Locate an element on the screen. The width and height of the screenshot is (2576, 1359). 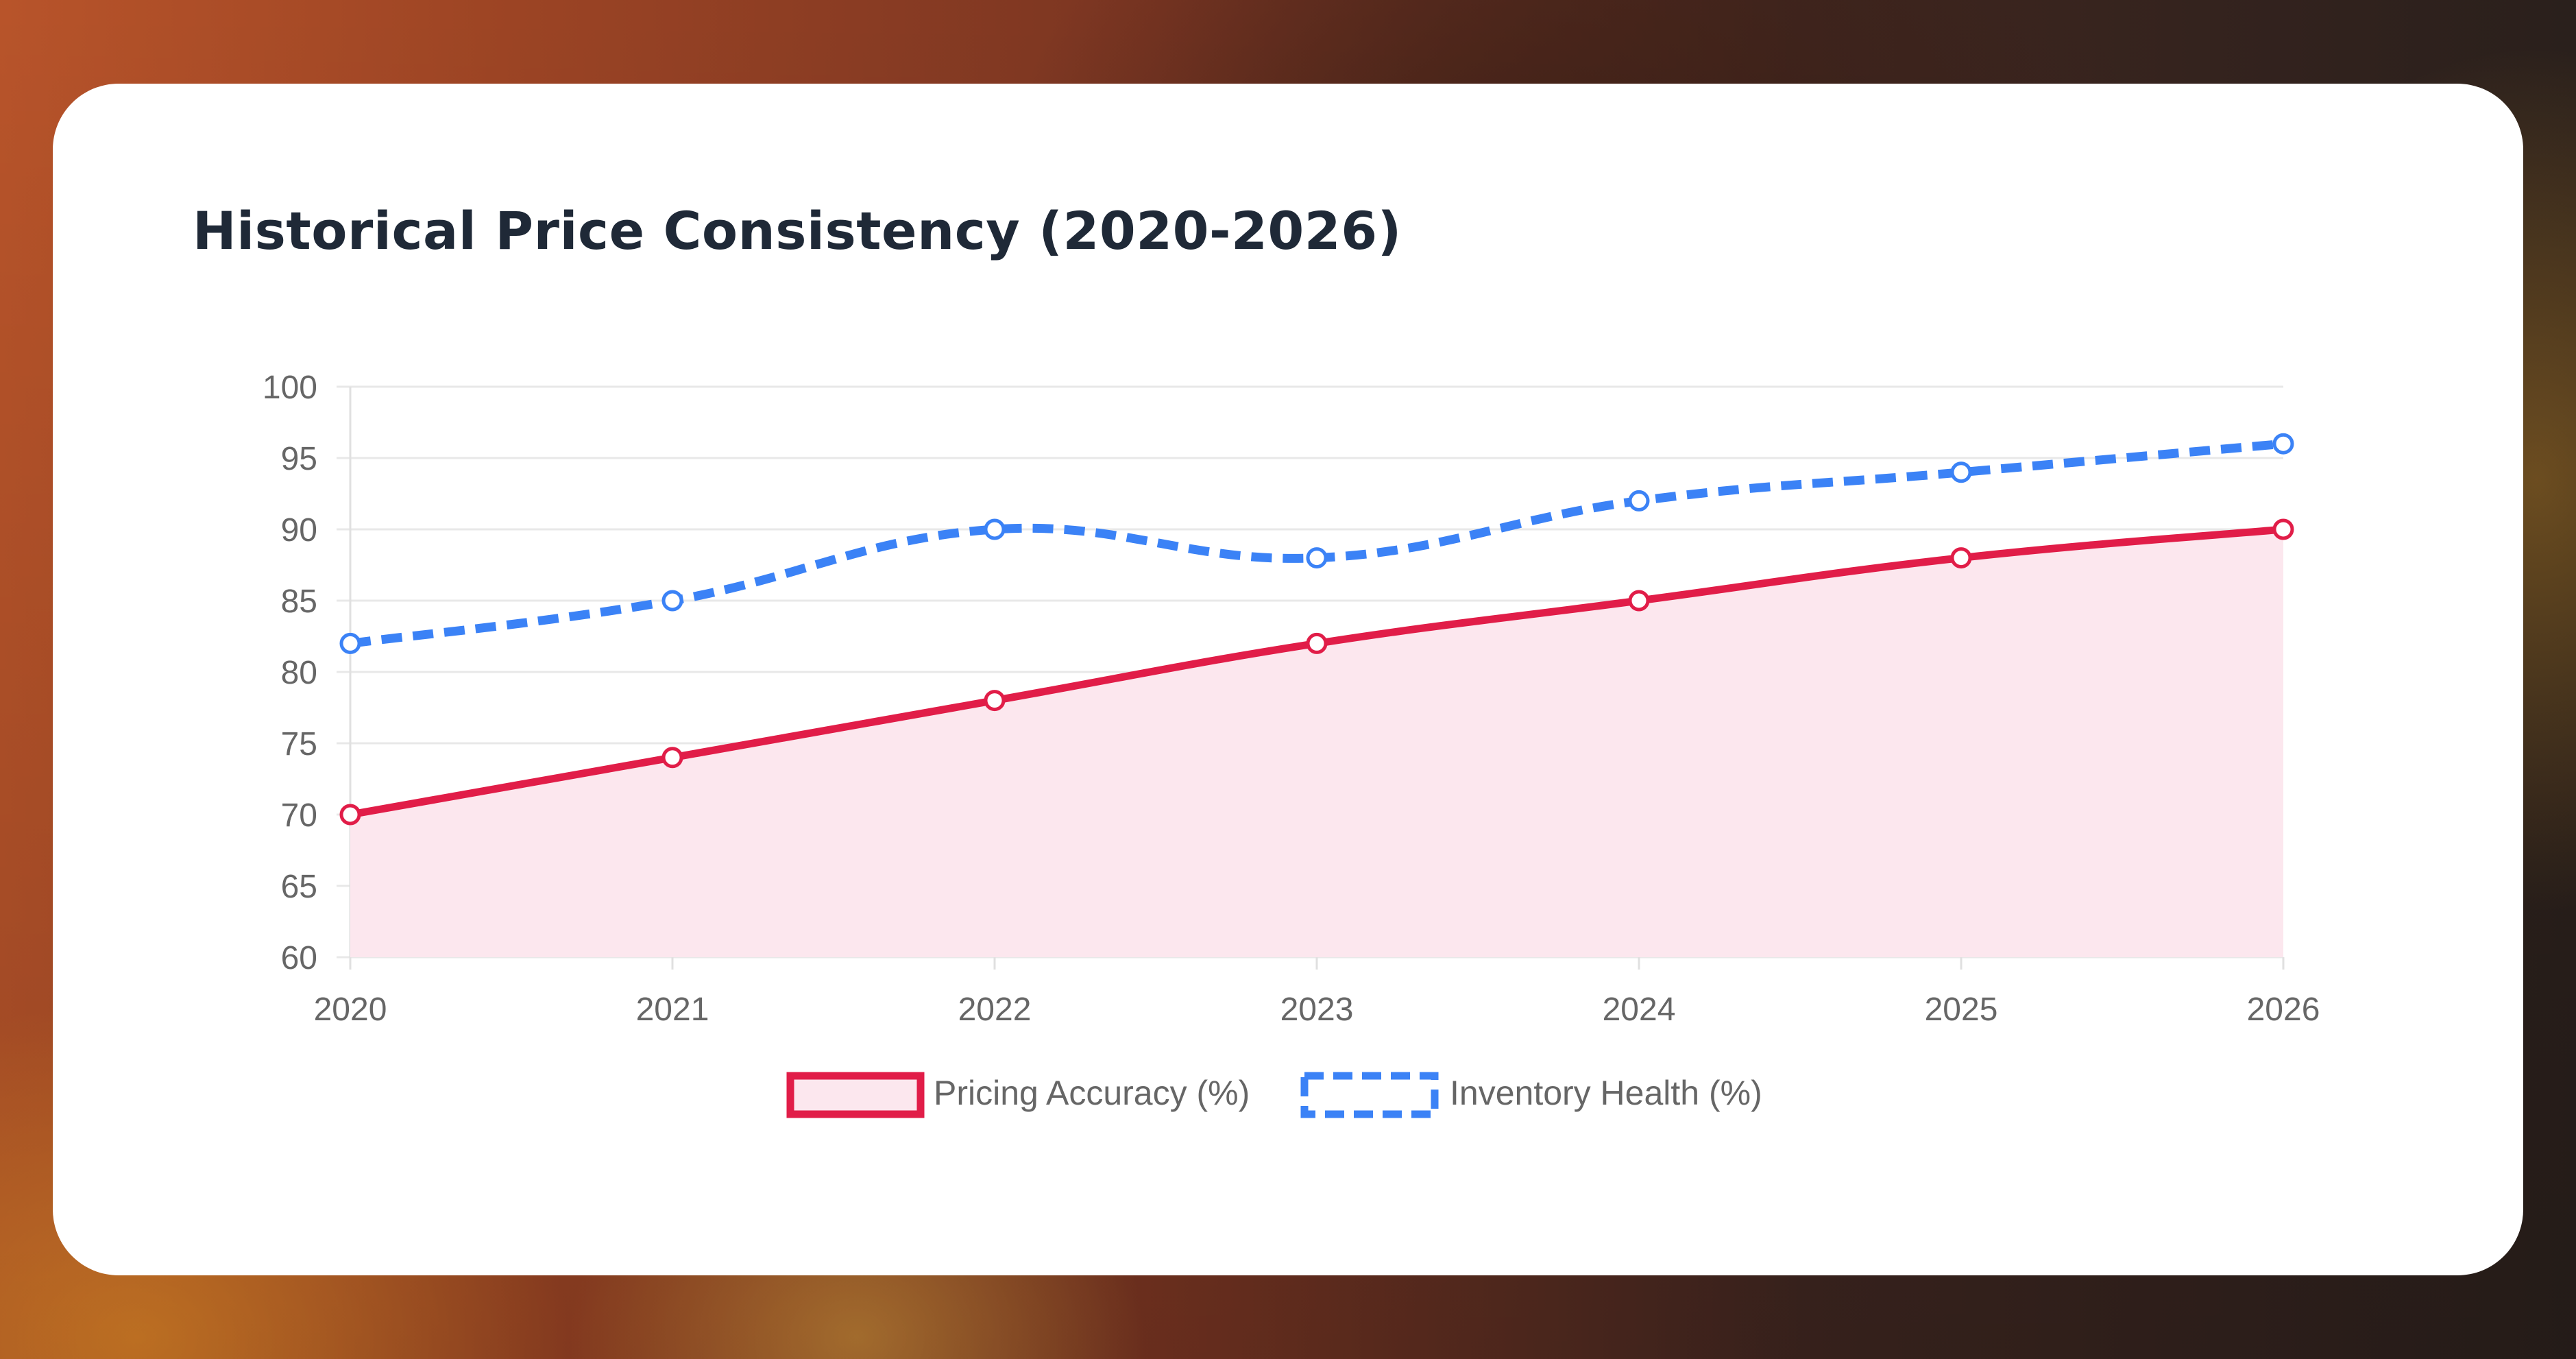
x-axis-ticks: 2020 2021 2022 2023 2024 2025 2026 is located at coordinates (1317, 1009).